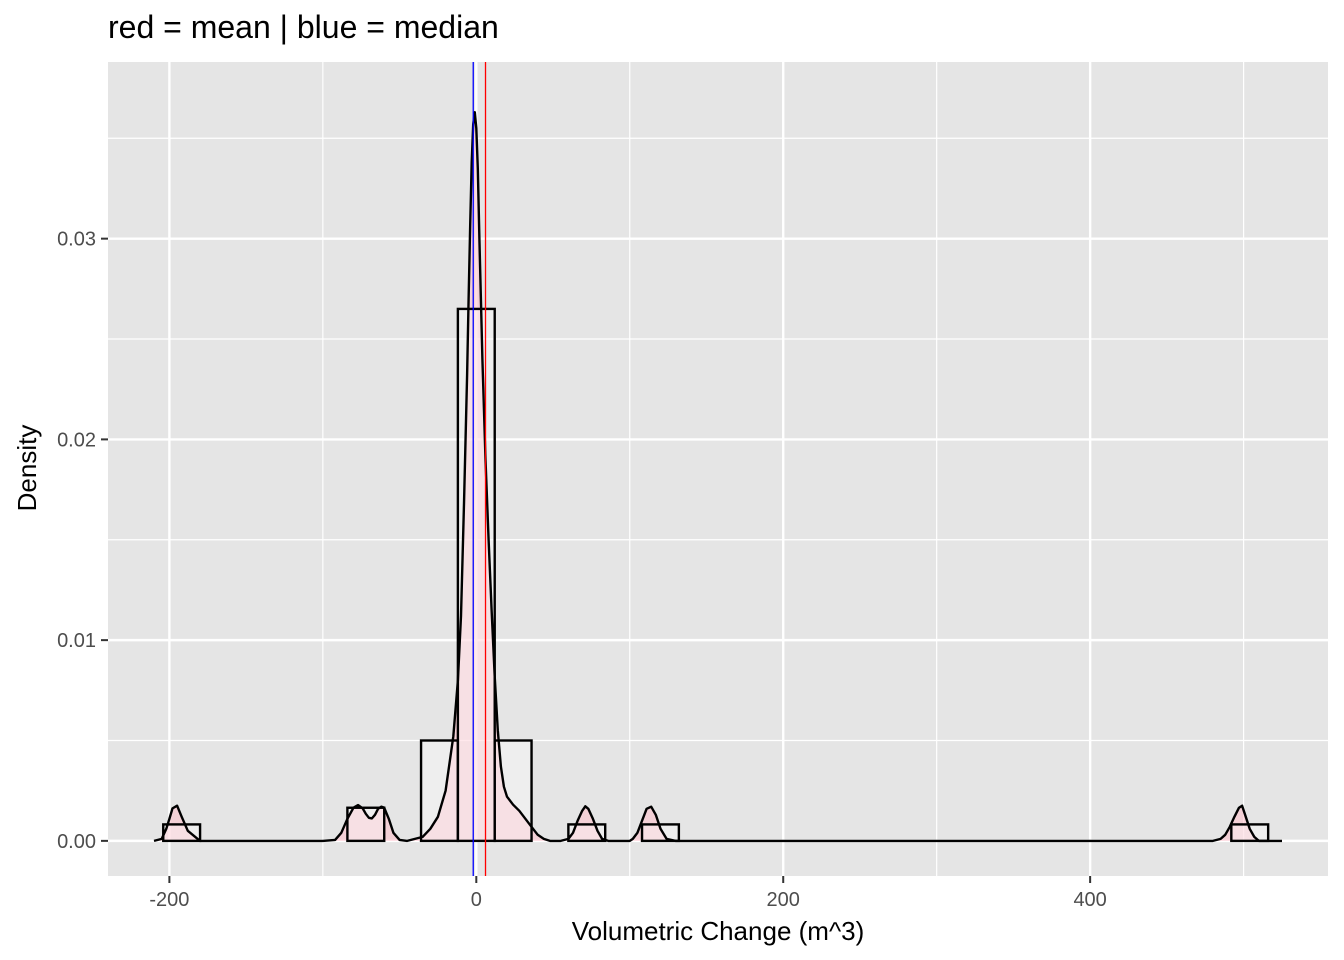 The width and height of the screenshot is (1344, 960). I want to click on y-axis-title: Density, so click(27, 468).